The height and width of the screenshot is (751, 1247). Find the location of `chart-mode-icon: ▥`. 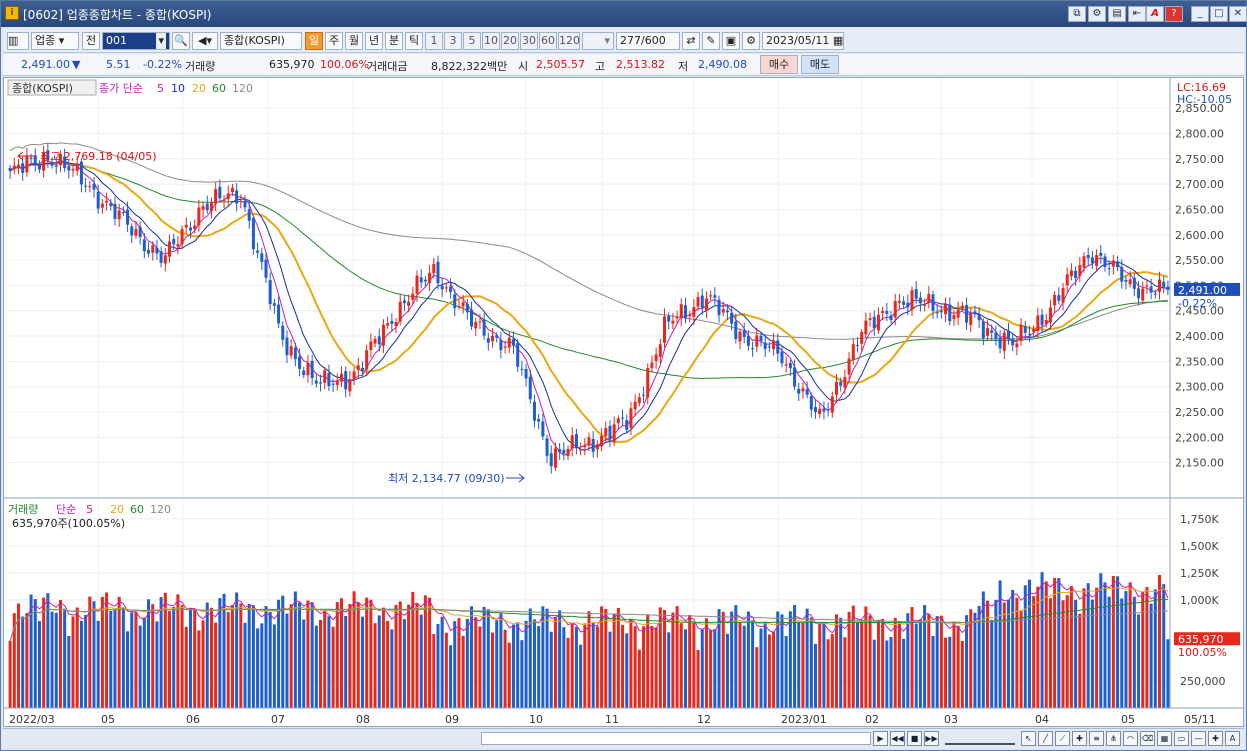

chart-mode-icon: ▥ is located at coordinates (18, 41).